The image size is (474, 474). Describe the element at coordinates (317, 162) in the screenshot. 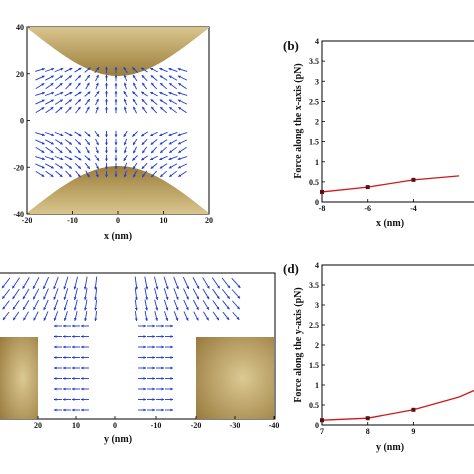

I see `panel-b-y-tick-label: 1` at that location.